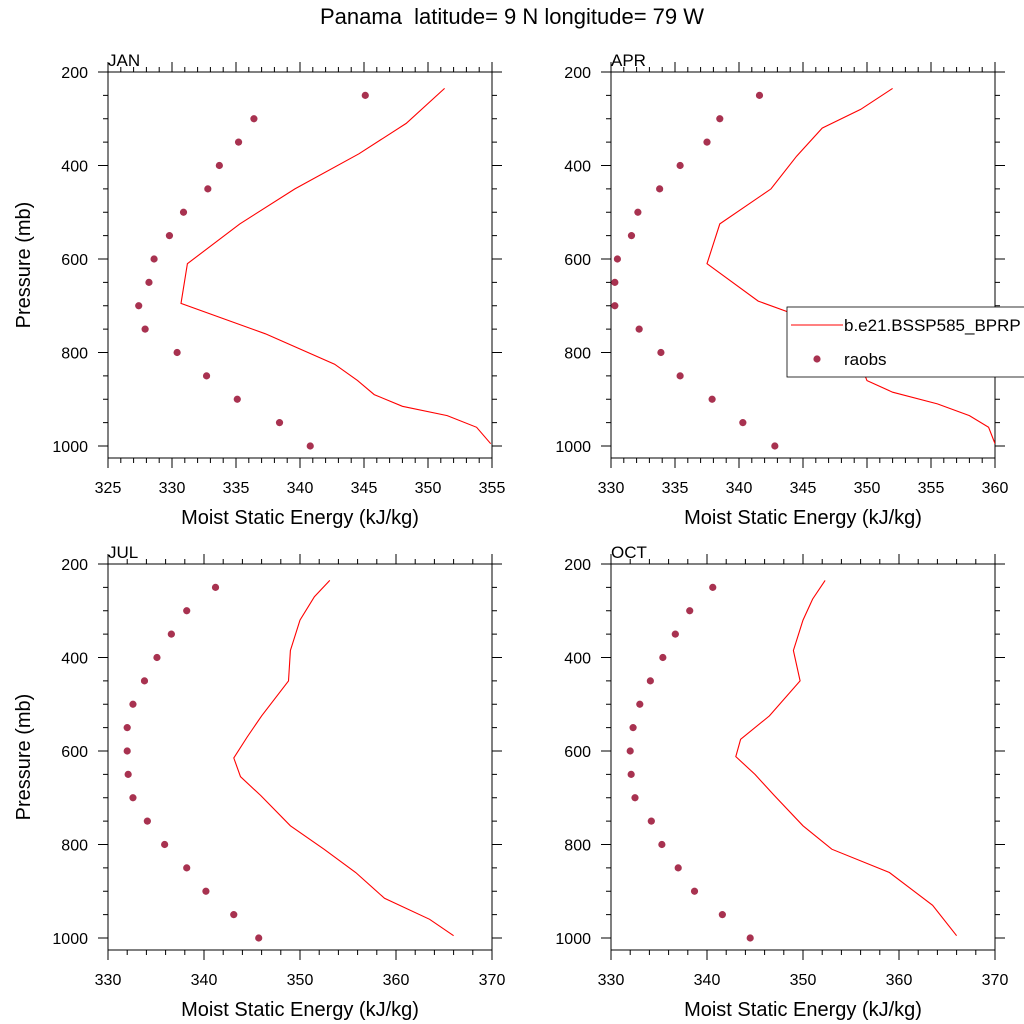 The image size is (1024, 1024). What do you see at coordinates (865, 359) in the screenshot?
I see `legend-entry-label: raobs` at bounding box center [865, 359].